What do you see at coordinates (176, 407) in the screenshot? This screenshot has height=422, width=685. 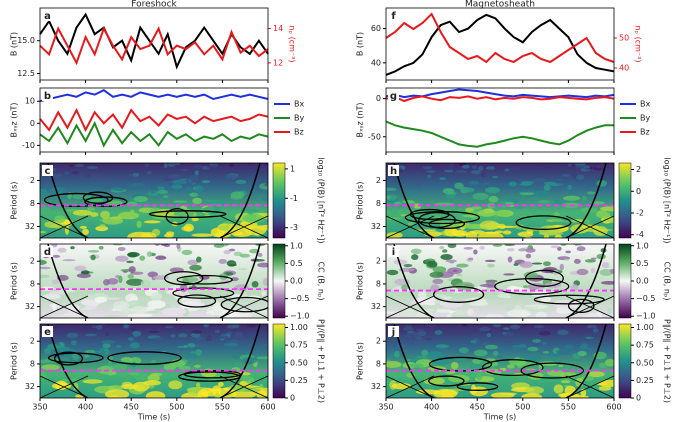 I see `x-tick-label: 500` at bounding box center [176, 407].